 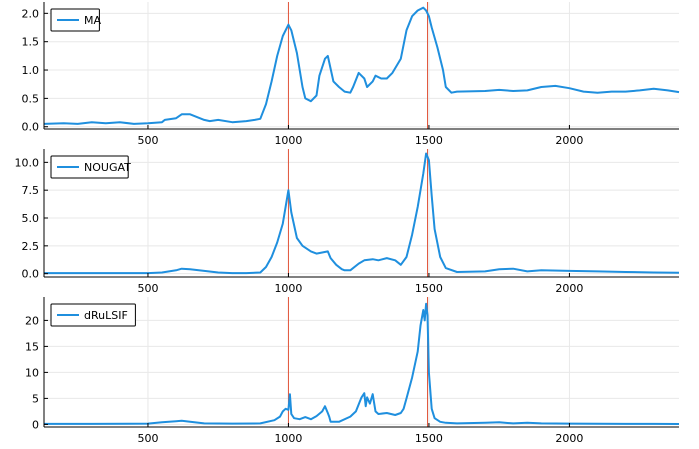 I want to click on panel-2-y-tick-label: 2.5, so click(x=31, y=246).